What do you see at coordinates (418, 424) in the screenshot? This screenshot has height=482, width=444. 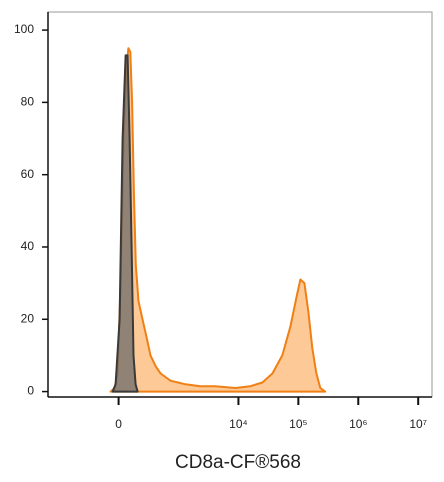 I see `x-tick-label: 10⁷` at bounding box center [418, 424].